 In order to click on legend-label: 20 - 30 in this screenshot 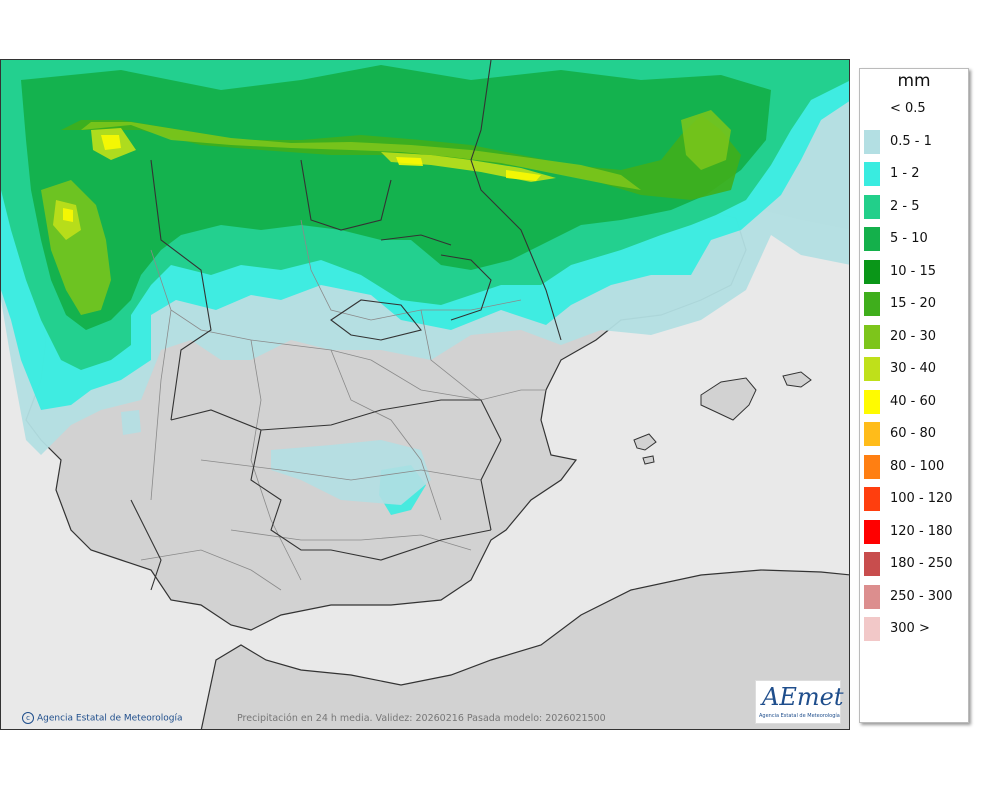, I will do `click(913, 336)`.